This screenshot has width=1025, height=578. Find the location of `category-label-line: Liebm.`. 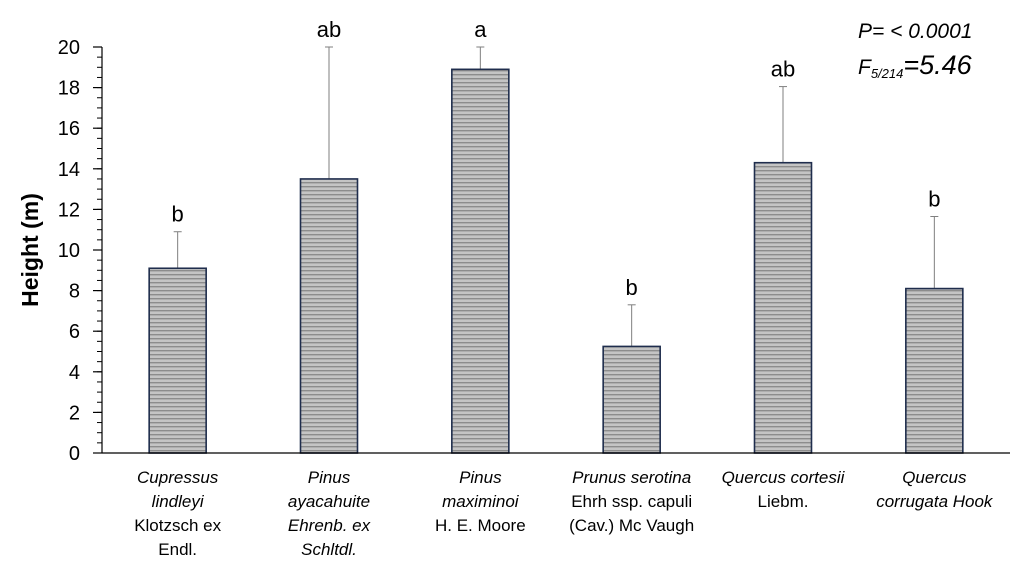

category-label-line: Liebm. is located at coordinates (782, 501).